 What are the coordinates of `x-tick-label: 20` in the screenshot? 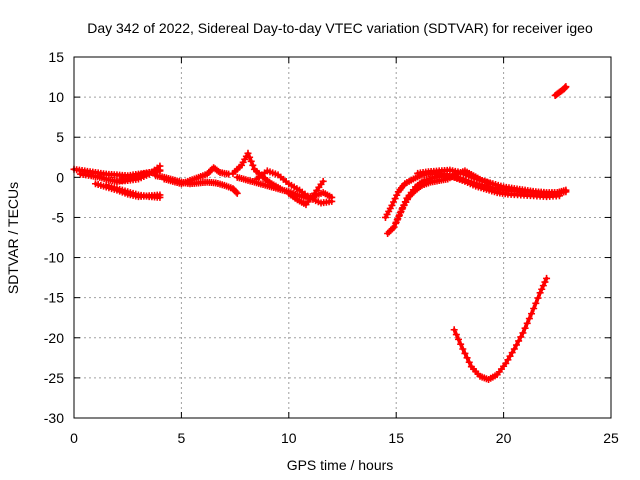 It's located at (504, 438).